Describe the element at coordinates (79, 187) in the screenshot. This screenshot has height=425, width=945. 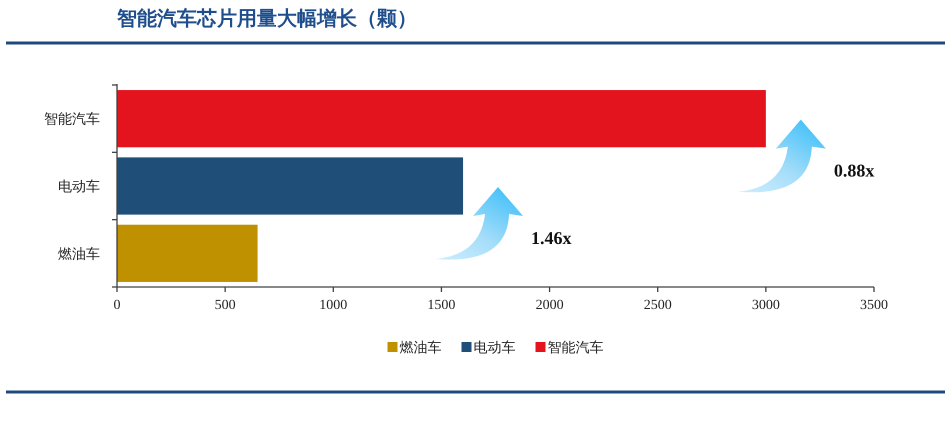
I see `y-tick-label: 电动车` at that location.